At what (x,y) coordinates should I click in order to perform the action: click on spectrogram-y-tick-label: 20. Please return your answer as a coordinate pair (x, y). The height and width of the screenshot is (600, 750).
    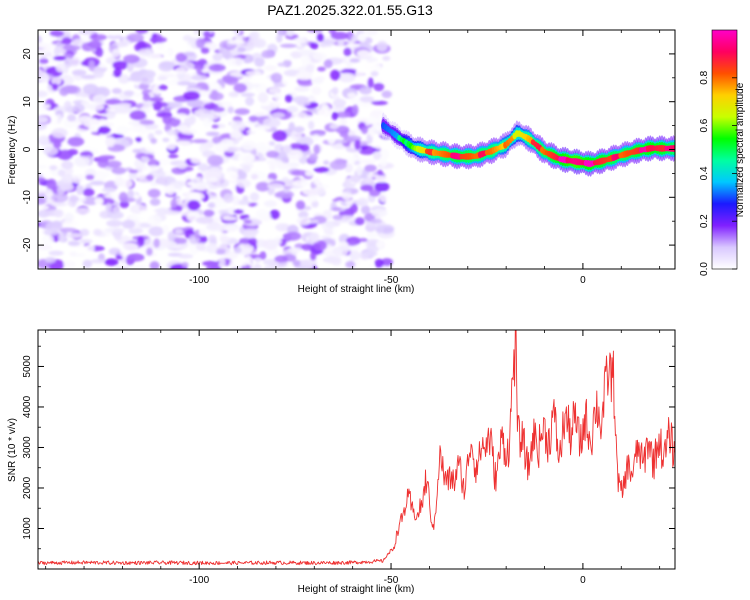
    Looking at the image, I should click on (27, 54).